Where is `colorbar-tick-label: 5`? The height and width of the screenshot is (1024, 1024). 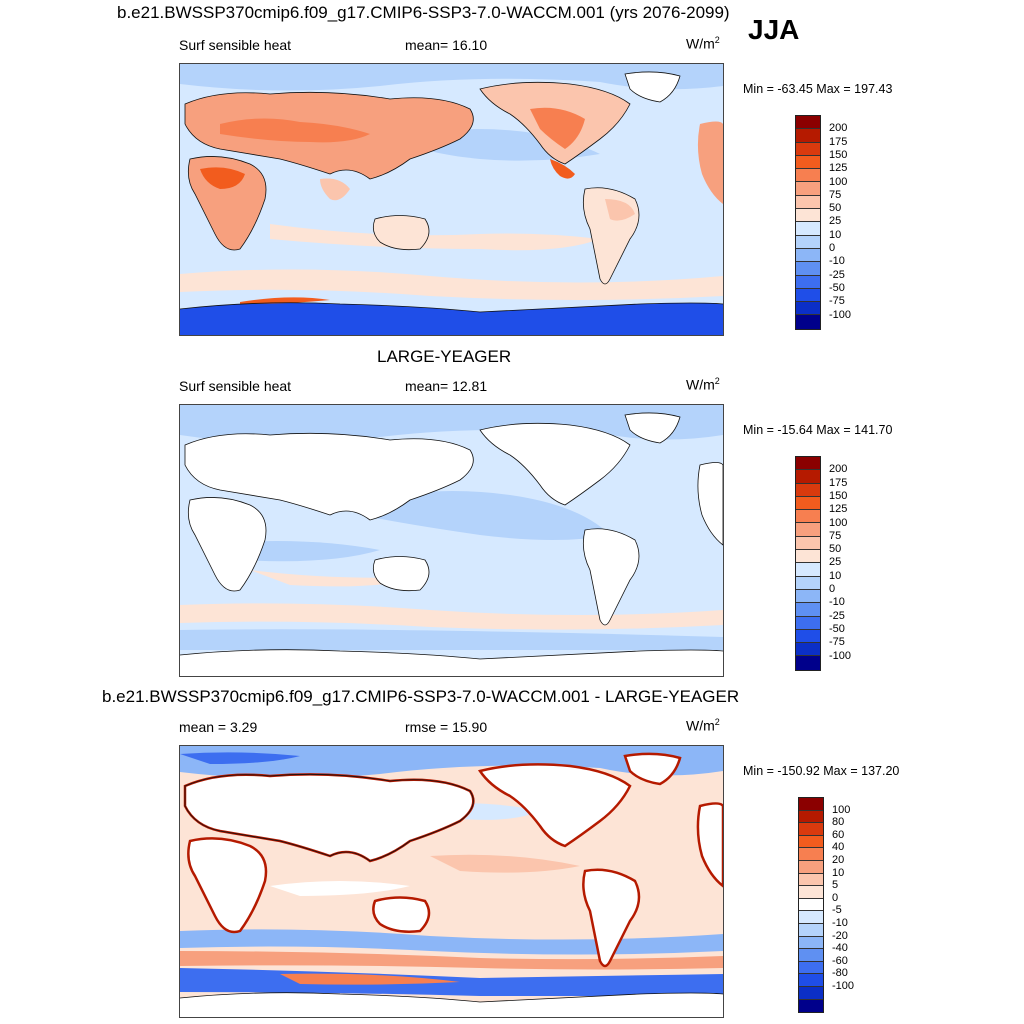
colorbar-tick-label: 5 is located at coordinates (835, 885).